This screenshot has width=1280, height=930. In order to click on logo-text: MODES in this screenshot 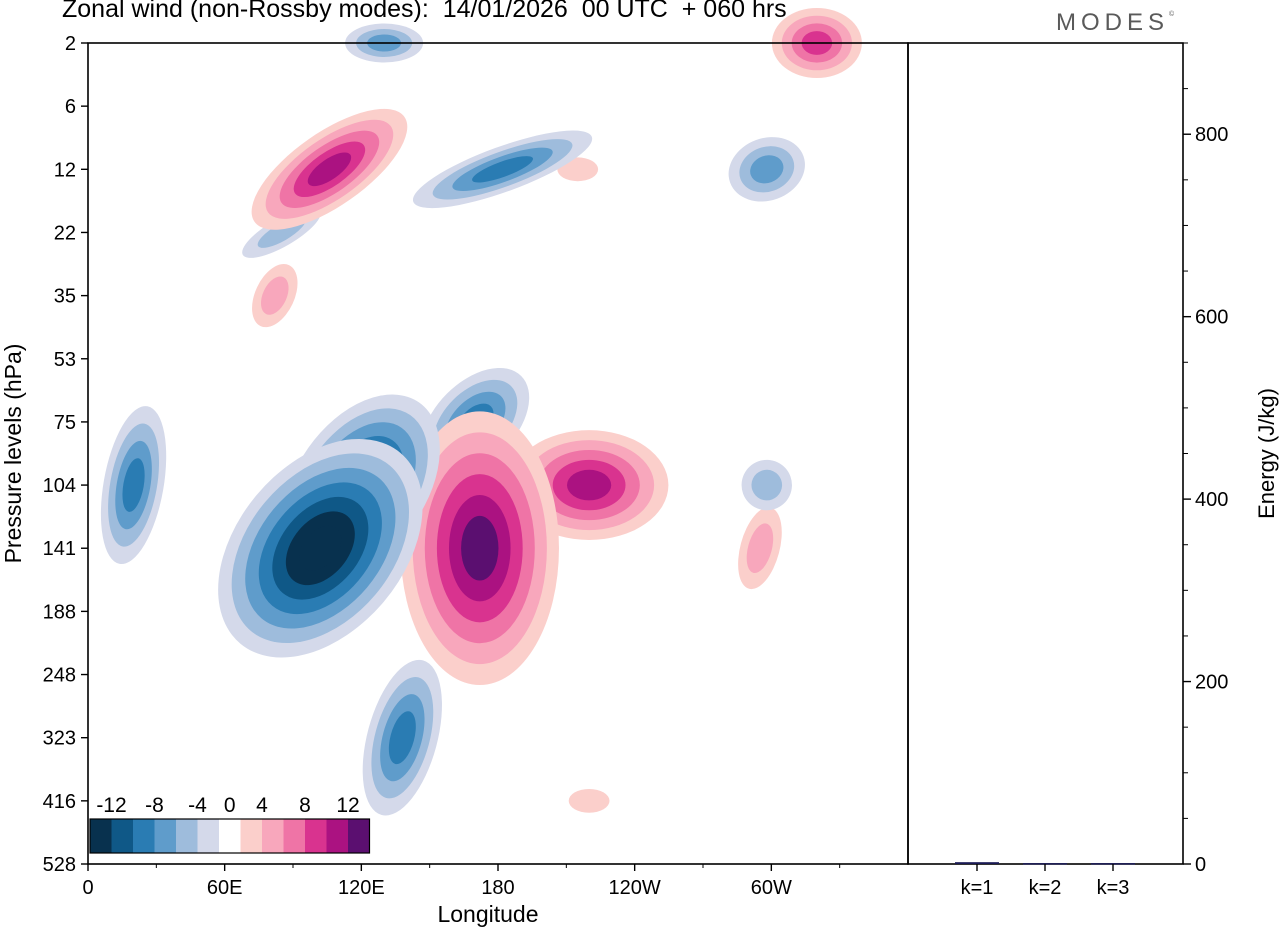, I will do `click(1113, 22)`.